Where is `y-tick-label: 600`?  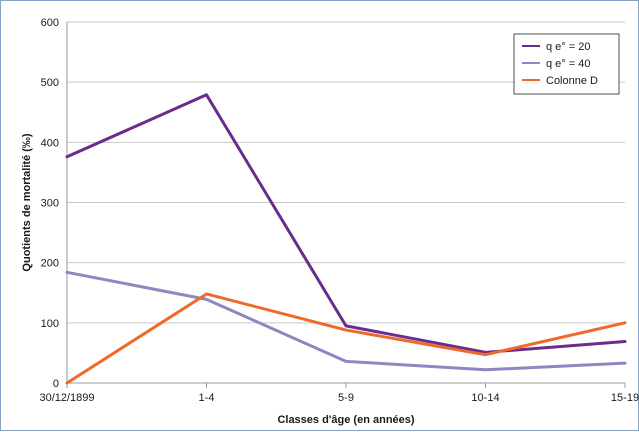 y-tick-label: 600 is located at coordinates (50, 23).